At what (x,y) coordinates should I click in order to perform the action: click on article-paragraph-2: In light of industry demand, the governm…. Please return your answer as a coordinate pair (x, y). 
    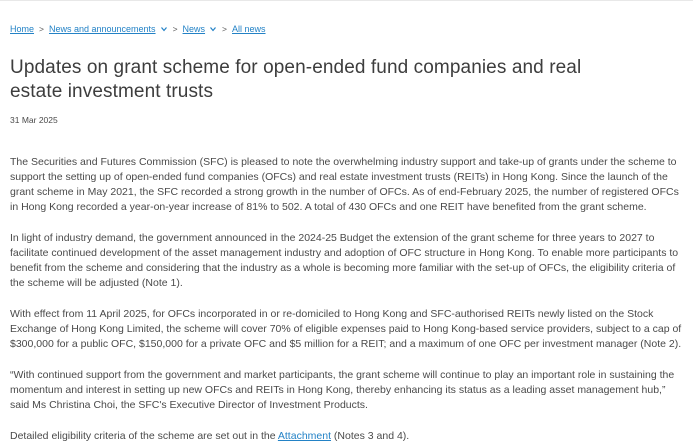
    Looking at the image, I should click on (344, 260).